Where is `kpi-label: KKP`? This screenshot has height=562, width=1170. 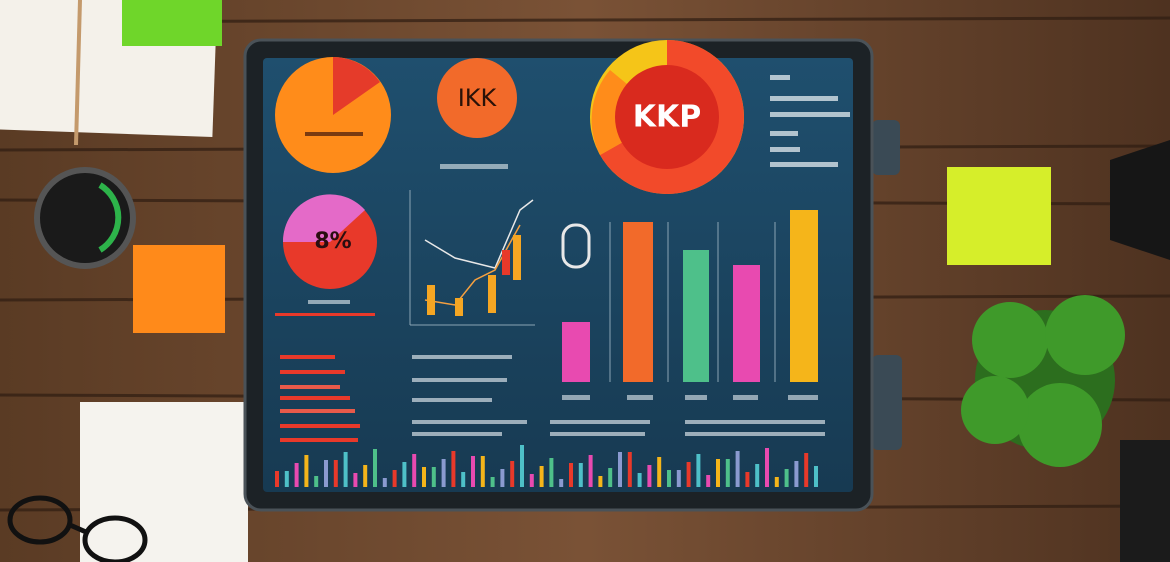
kpi-label: KKP is located at coordinates (667, 117).